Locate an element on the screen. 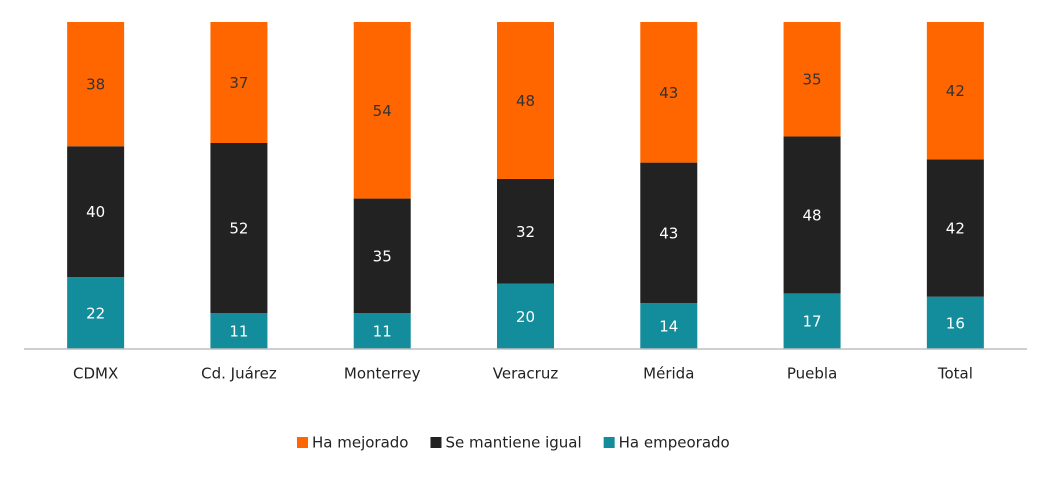 The width and height of the screenshot is (1050, 501). x-tick-label: Veracruz is located at coordinates (526, 374).